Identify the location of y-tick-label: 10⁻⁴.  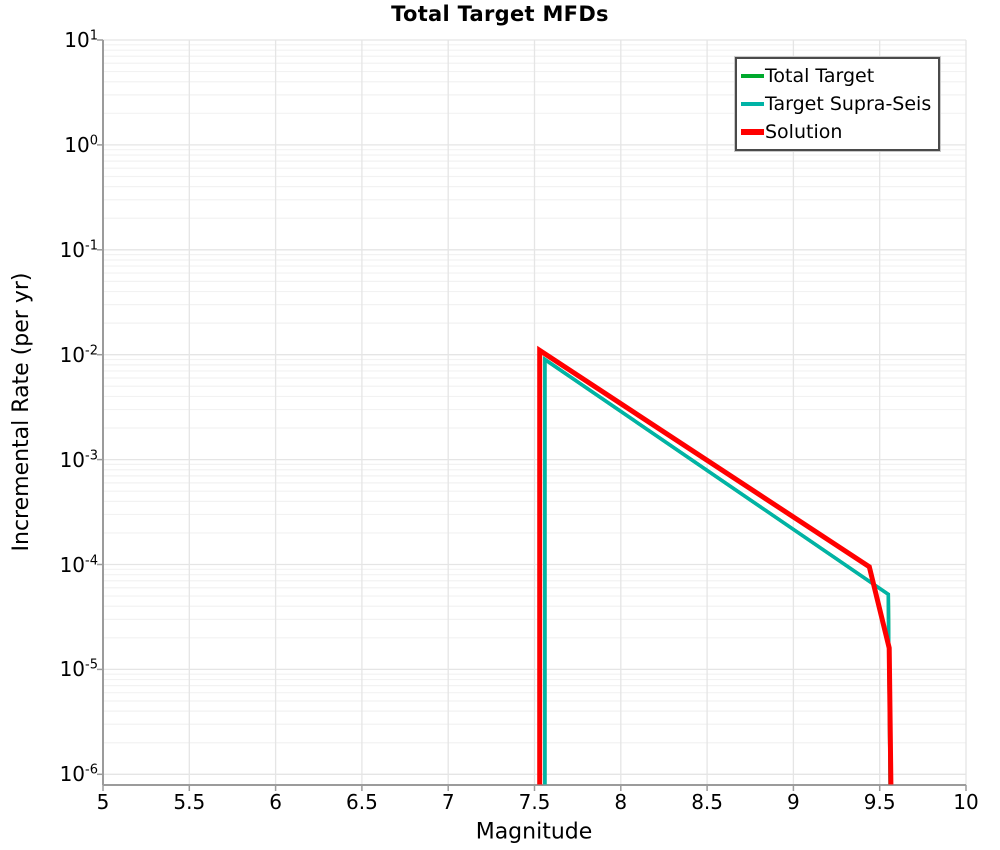
(78, 564).